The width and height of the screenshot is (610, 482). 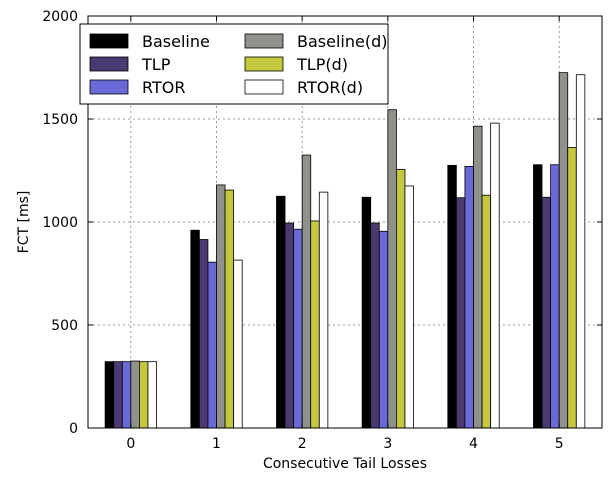 I want to click on legend-label: RTOR, so click(x=163, y=87).